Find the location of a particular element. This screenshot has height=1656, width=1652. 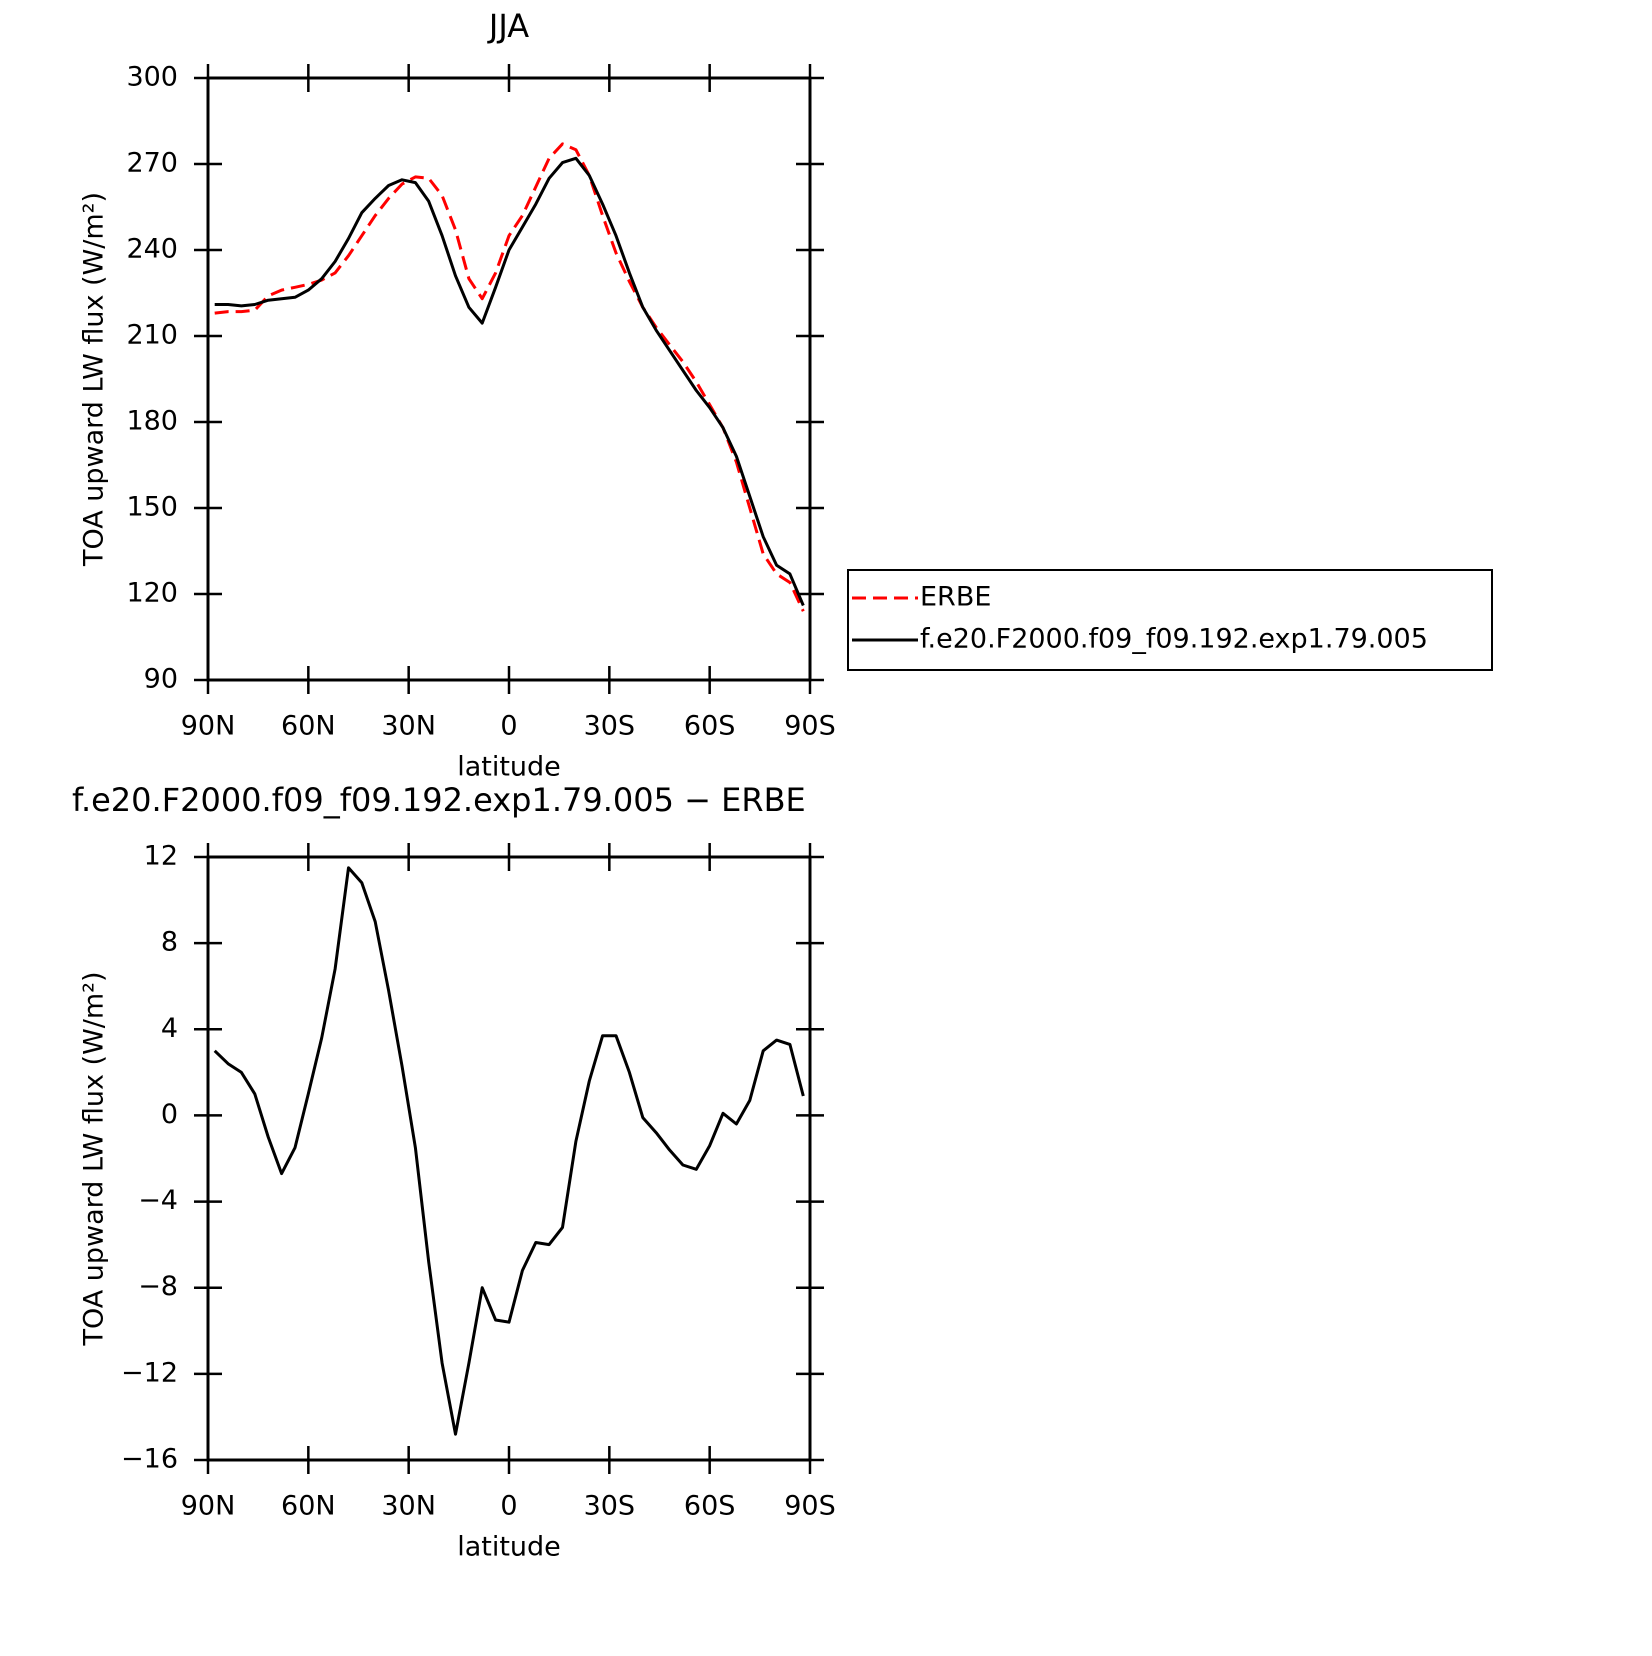

y-tick-label: 150 is located at coordinates (152, 507).